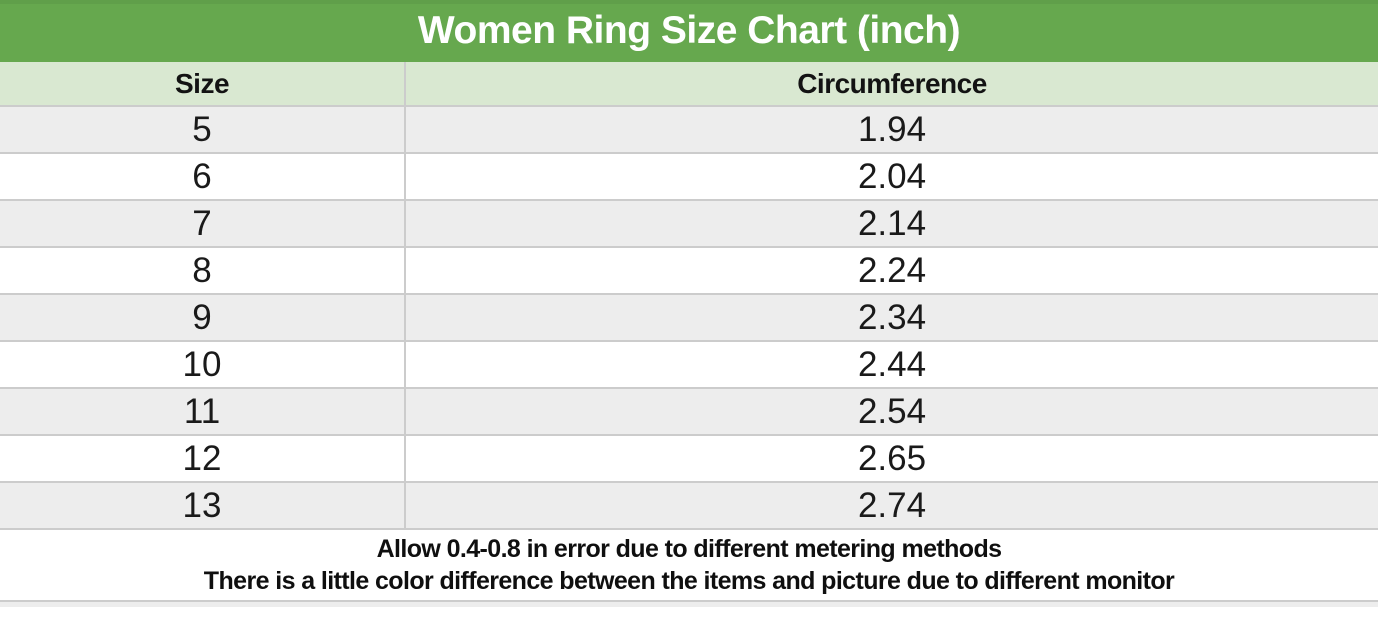 This screenshot has height=622, width=1378. What do you see at coordinates (891, 317) in the screenshot?
I see `circumference-cell: 2.34` at bounding box center [891, 317].